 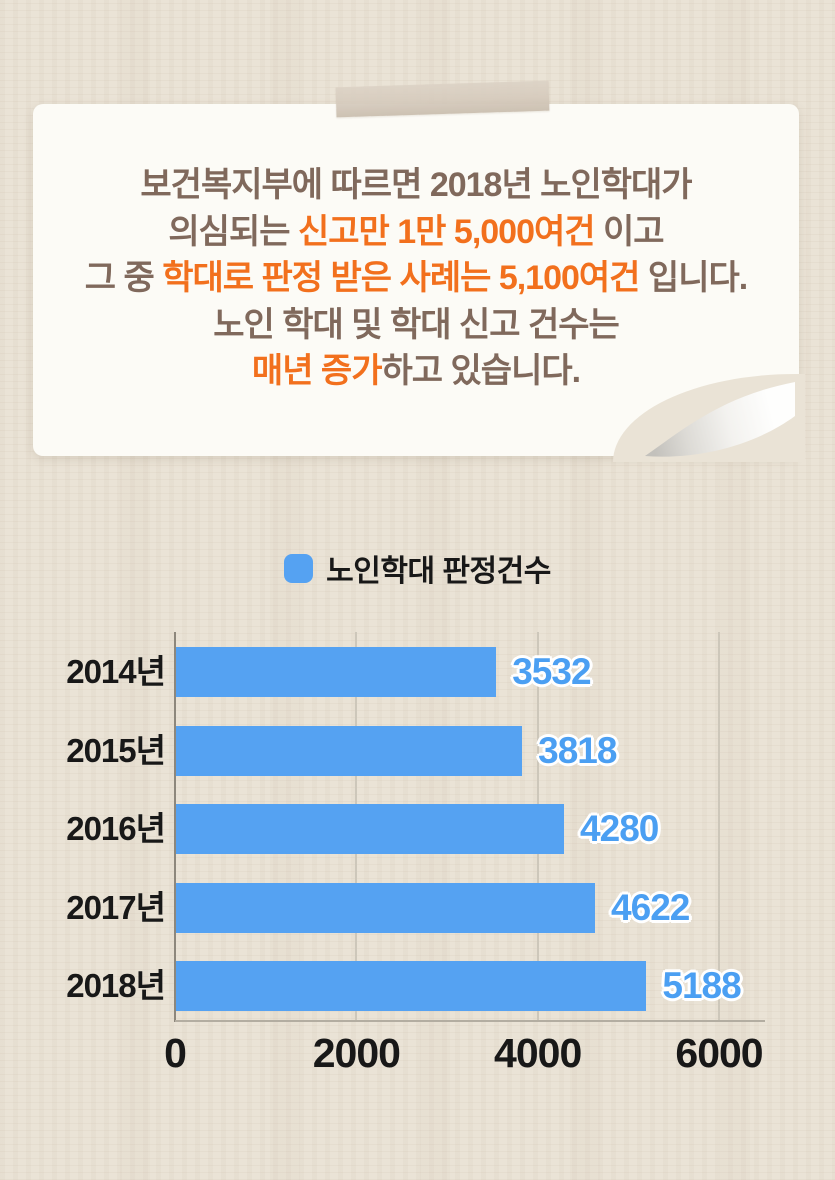 What do you see at coordinates (719, 826) in the screenshot?
I see `gridline` at bounding box center [719, 826].